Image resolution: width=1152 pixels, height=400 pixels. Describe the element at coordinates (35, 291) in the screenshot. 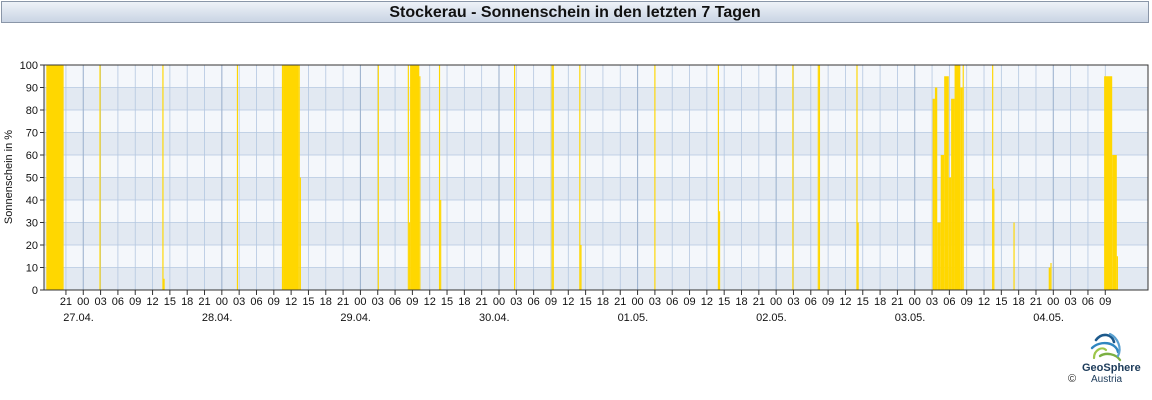

I see `y-tick-label: 0` at that location.